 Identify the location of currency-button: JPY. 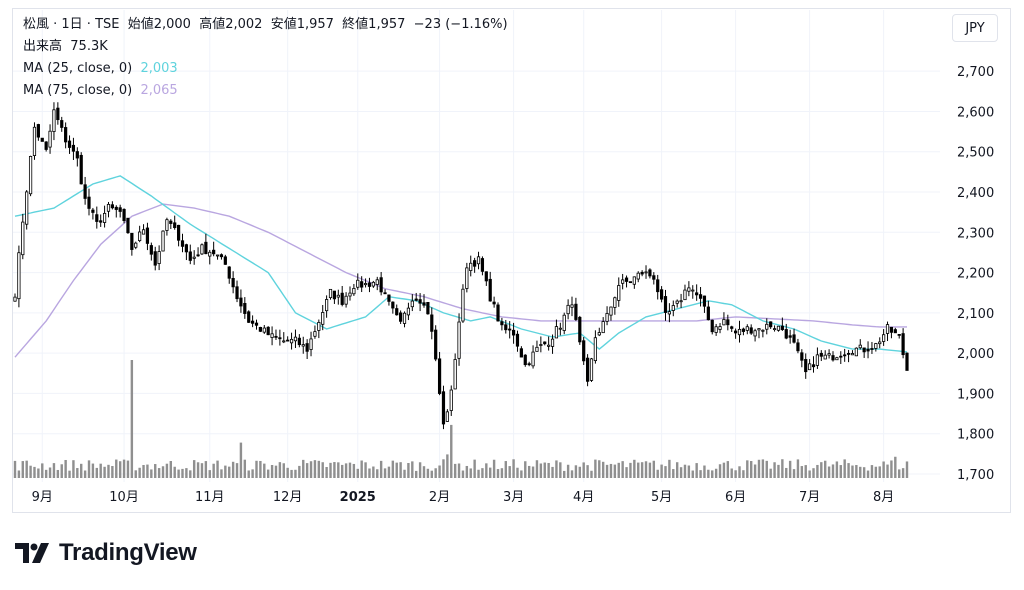
(975, 28).